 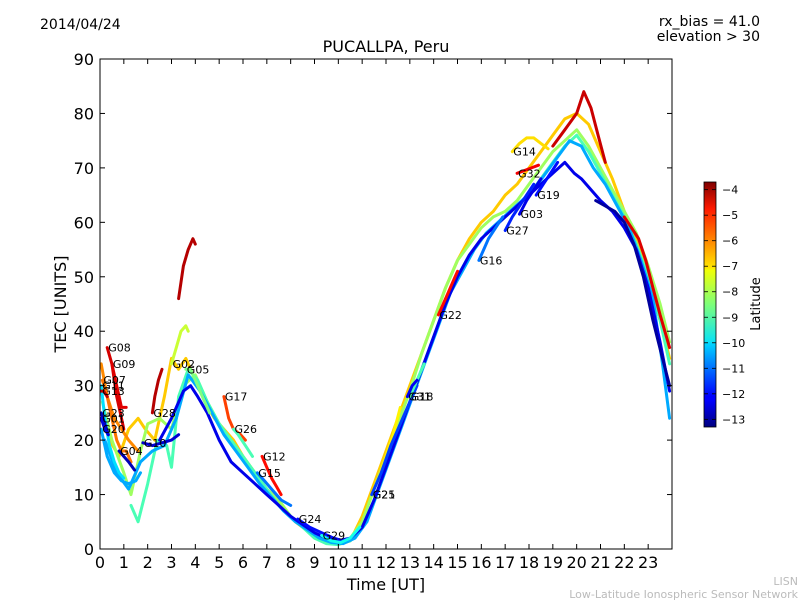 What do you see at coordinates (113, 413) in the screenshot?
I see `series-label-g23: G23` at bounding box center [113, 413].